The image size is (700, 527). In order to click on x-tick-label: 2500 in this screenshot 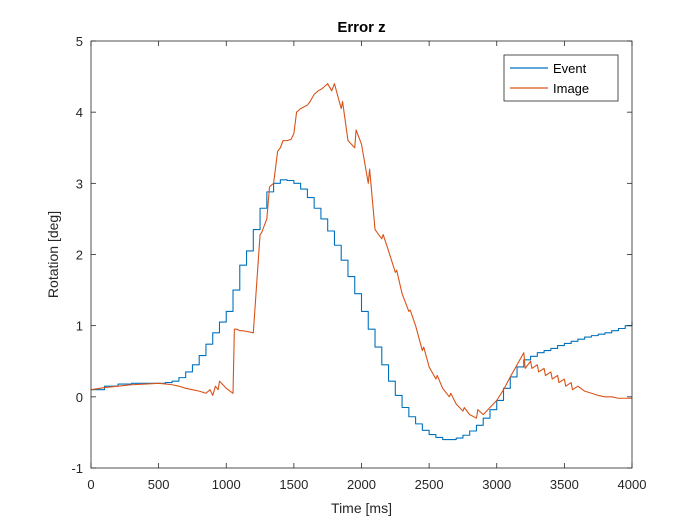, I will do `click(429, 484)`.